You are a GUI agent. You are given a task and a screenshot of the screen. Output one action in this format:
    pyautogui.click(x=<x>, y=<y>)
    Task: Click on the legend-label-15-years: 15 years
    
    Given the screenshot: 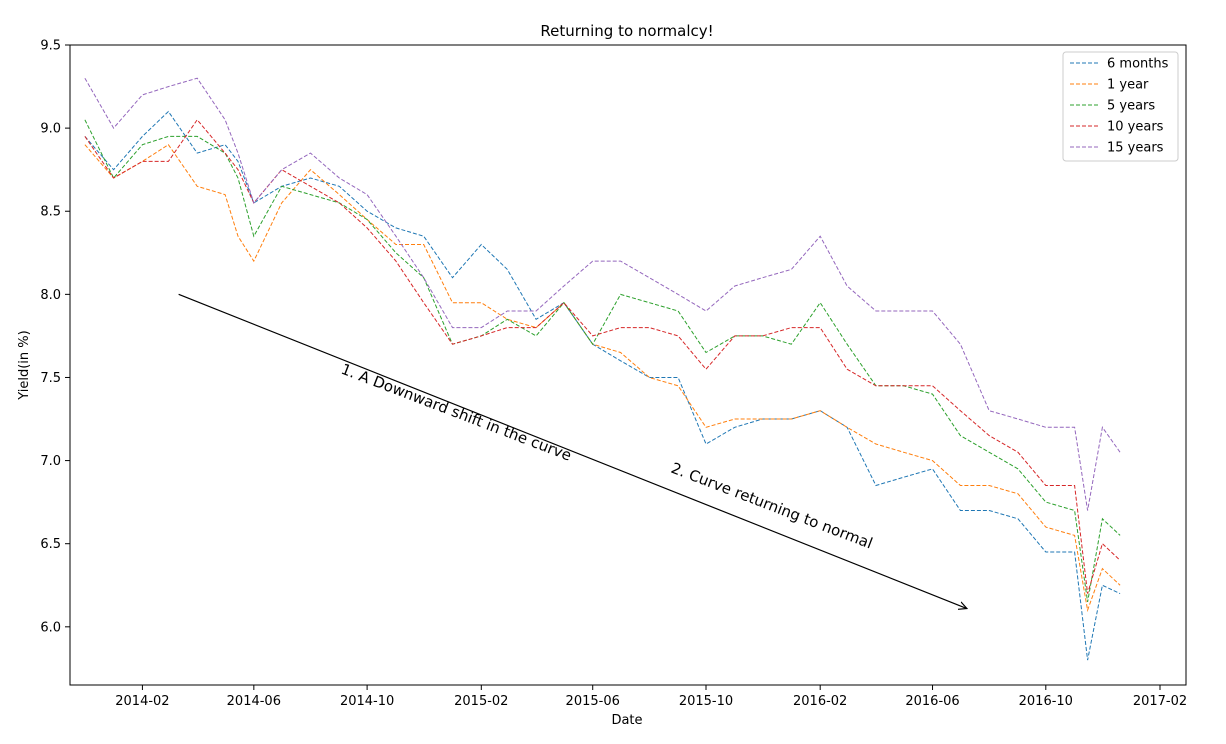 What is the action you would take?
    pyautogui.click(x=1135, y=148)
    